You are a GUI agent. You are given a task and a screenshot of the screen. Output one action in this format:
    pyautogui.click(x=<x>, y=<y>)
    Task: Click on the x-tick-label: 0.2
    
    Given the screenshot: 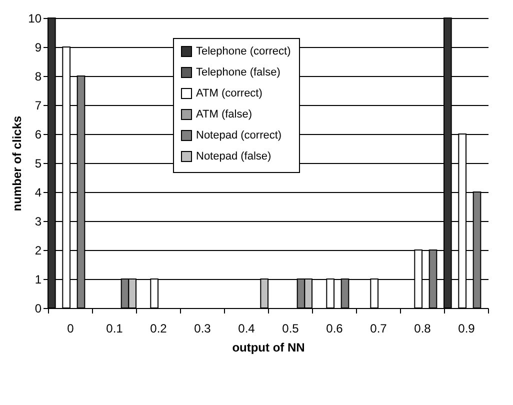 What is the action you would take?
    pyautogui.click(x=159, y=329)
    